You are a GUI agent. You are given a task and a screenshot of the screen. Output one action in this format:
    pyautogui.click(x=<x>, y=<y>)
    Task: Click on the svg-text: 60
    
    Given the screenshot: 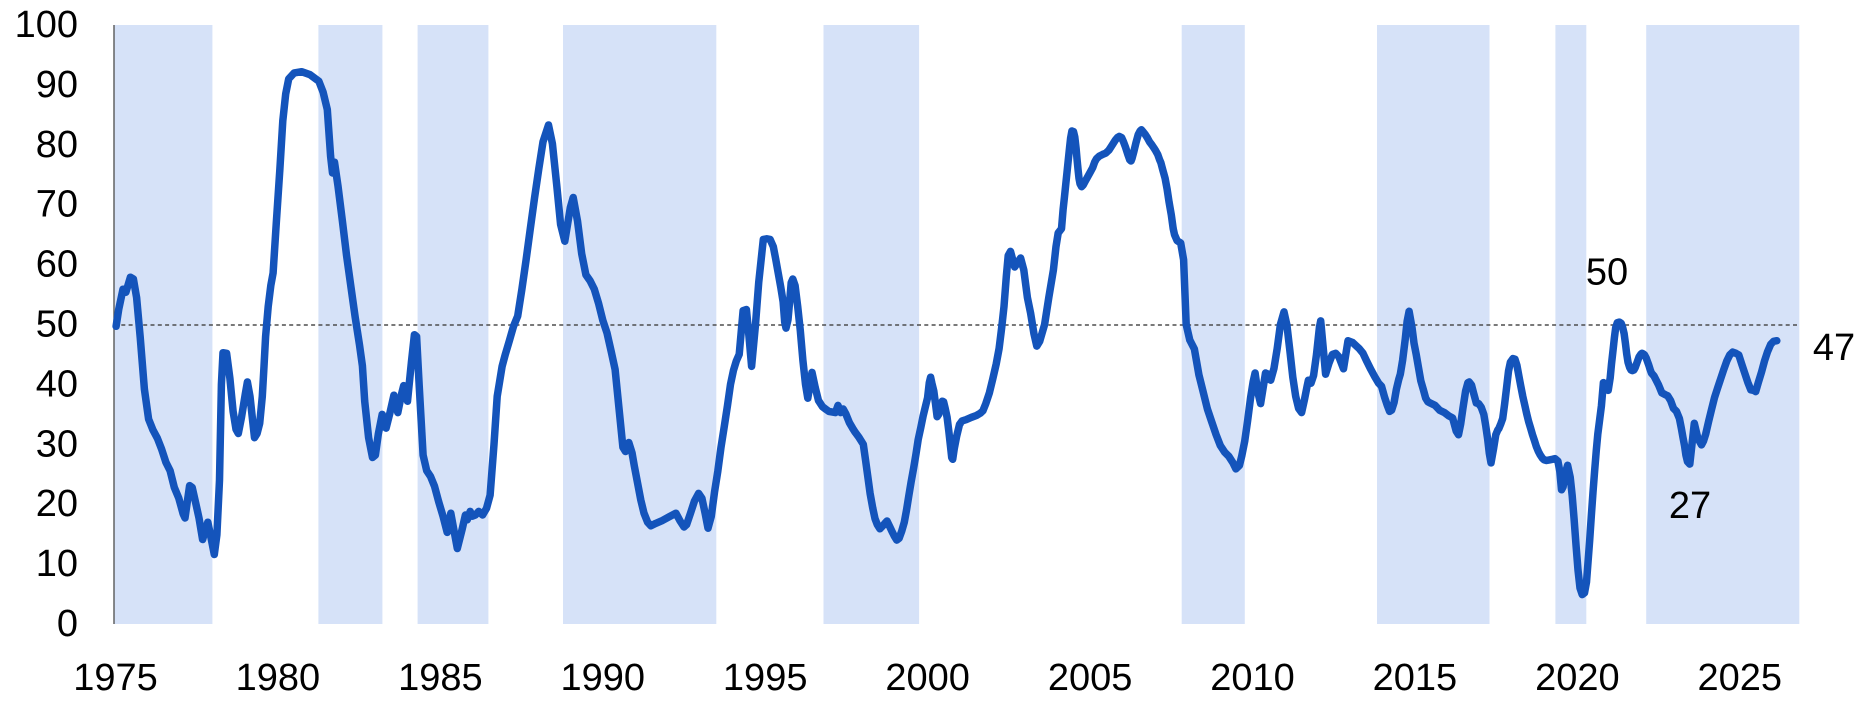 What is the action you would take?
    pyautogui.click(x=57, y=265)
    